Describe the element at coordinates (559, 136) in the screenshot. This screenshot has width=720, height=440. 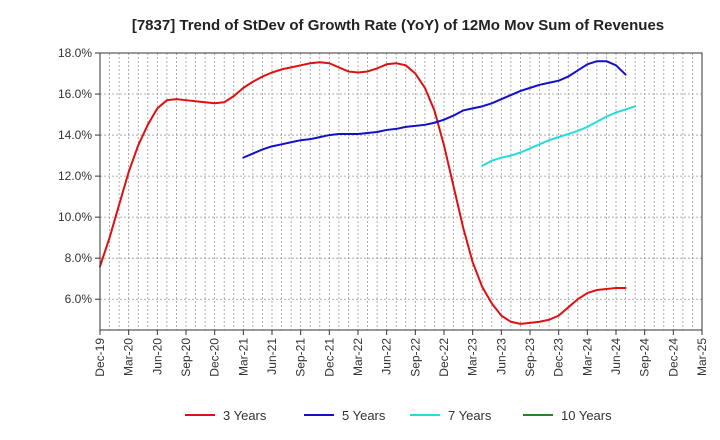
I see `series-line-7-years` at that location.